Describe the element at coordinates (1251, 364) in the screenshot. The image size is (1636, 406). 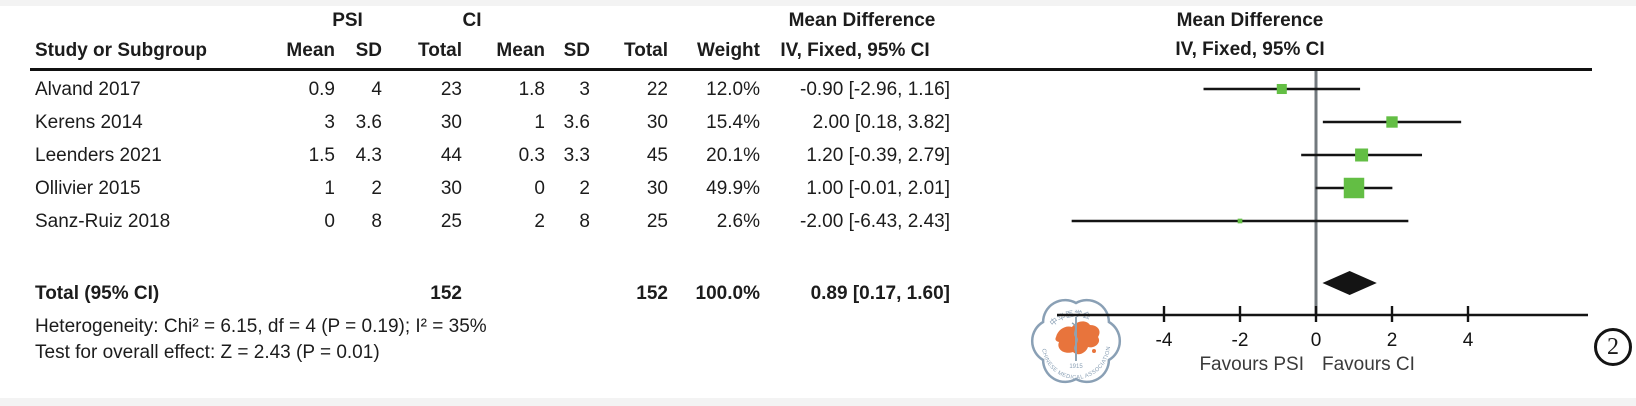
I see `favours-left-label: Favours PSI` at that location.